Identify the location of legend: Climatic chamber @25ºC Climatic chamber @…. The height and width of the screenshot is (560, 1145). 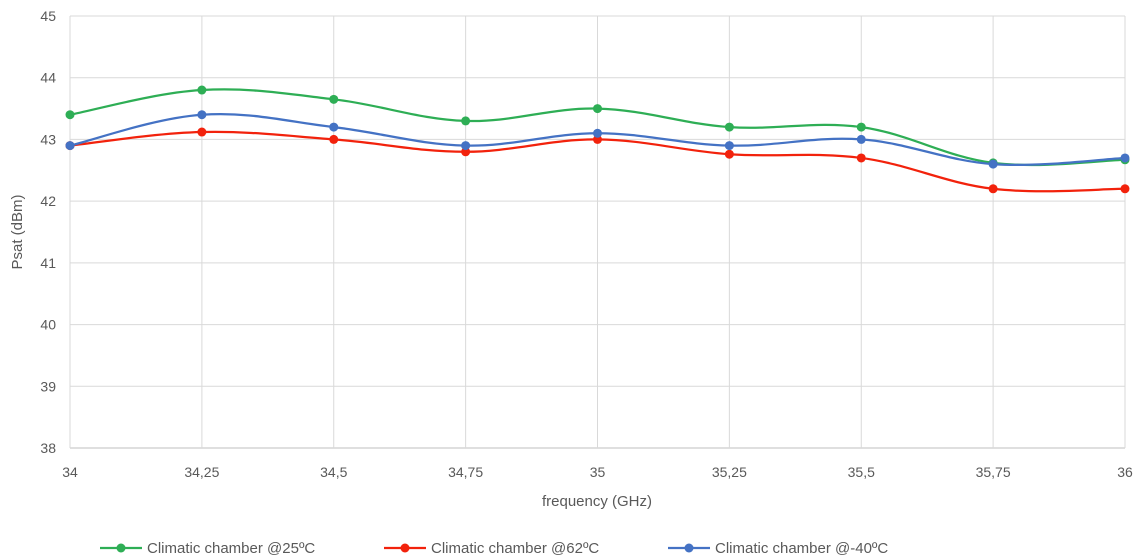
(494, 548).